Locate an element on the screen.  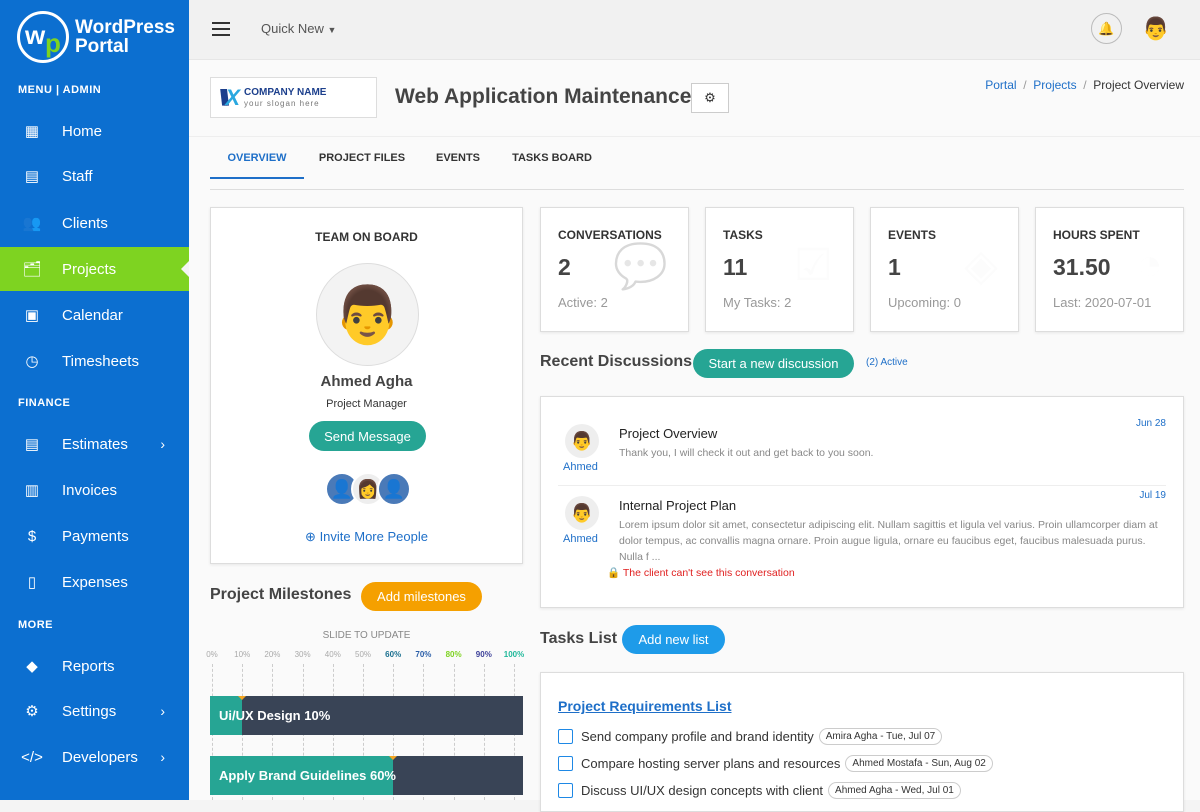
sidebar-item-label: Invoices is located at coordinates (90, 490).